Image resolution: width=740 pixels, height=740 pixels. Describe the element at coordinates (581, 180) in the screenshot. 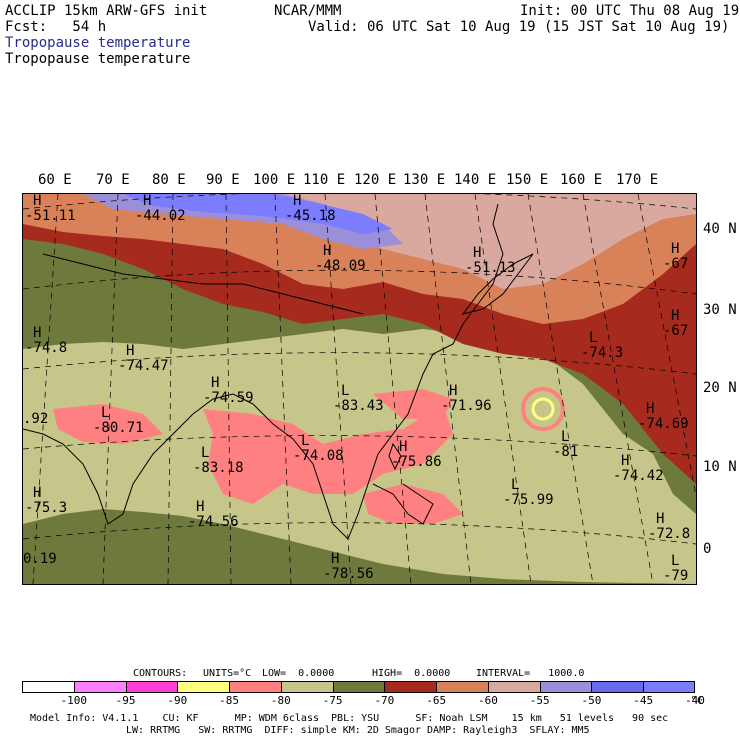

I see `lon-label: 160 E` at that location.